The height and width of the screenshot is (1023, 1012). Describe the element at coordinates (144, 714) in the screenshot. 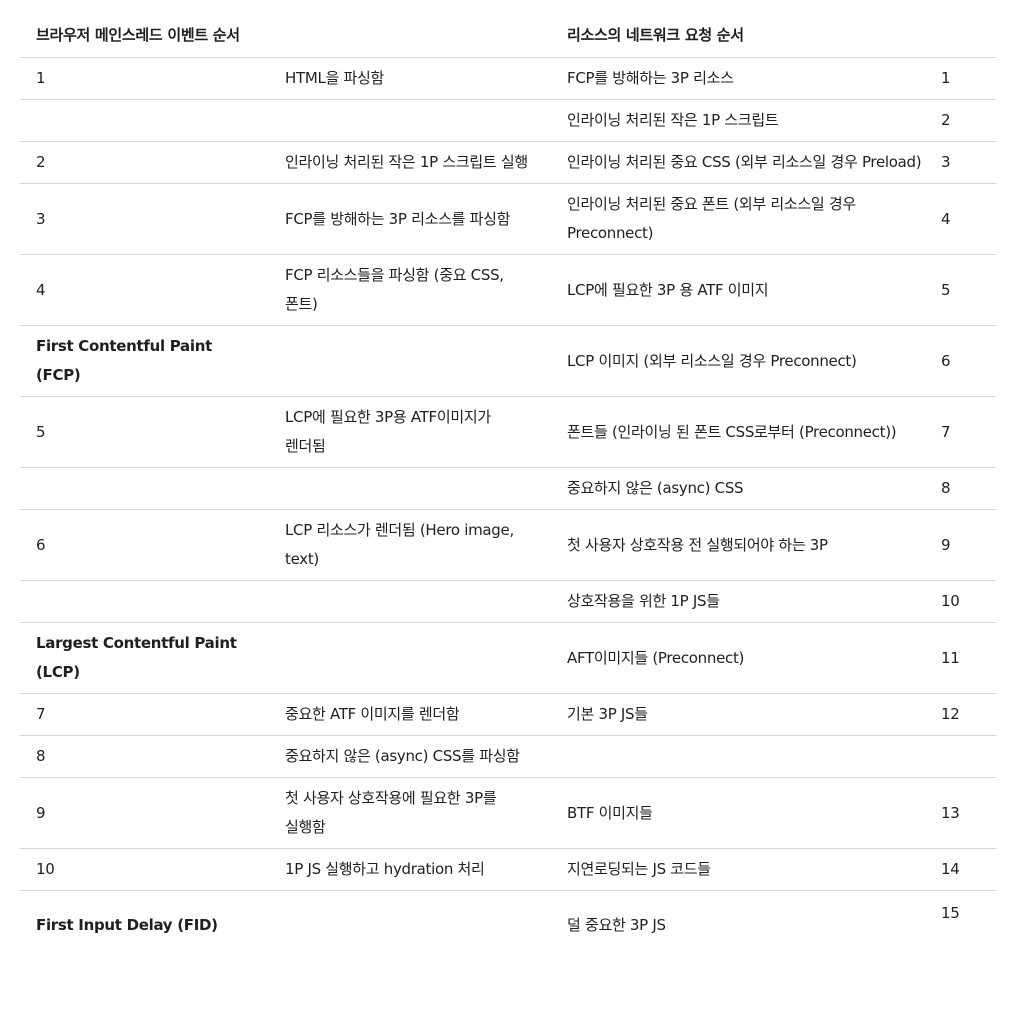

I see `cell-event-step: 7` at that location.